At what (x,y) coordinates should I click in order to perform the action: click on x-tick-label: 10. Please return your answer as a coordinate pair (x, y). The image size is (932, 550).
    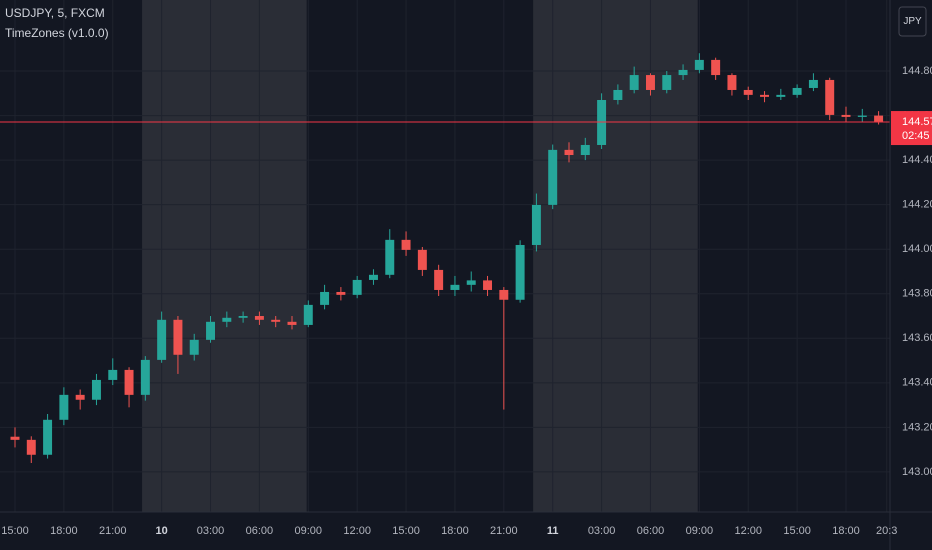
    Looking at the image, I should click on (162, 531).